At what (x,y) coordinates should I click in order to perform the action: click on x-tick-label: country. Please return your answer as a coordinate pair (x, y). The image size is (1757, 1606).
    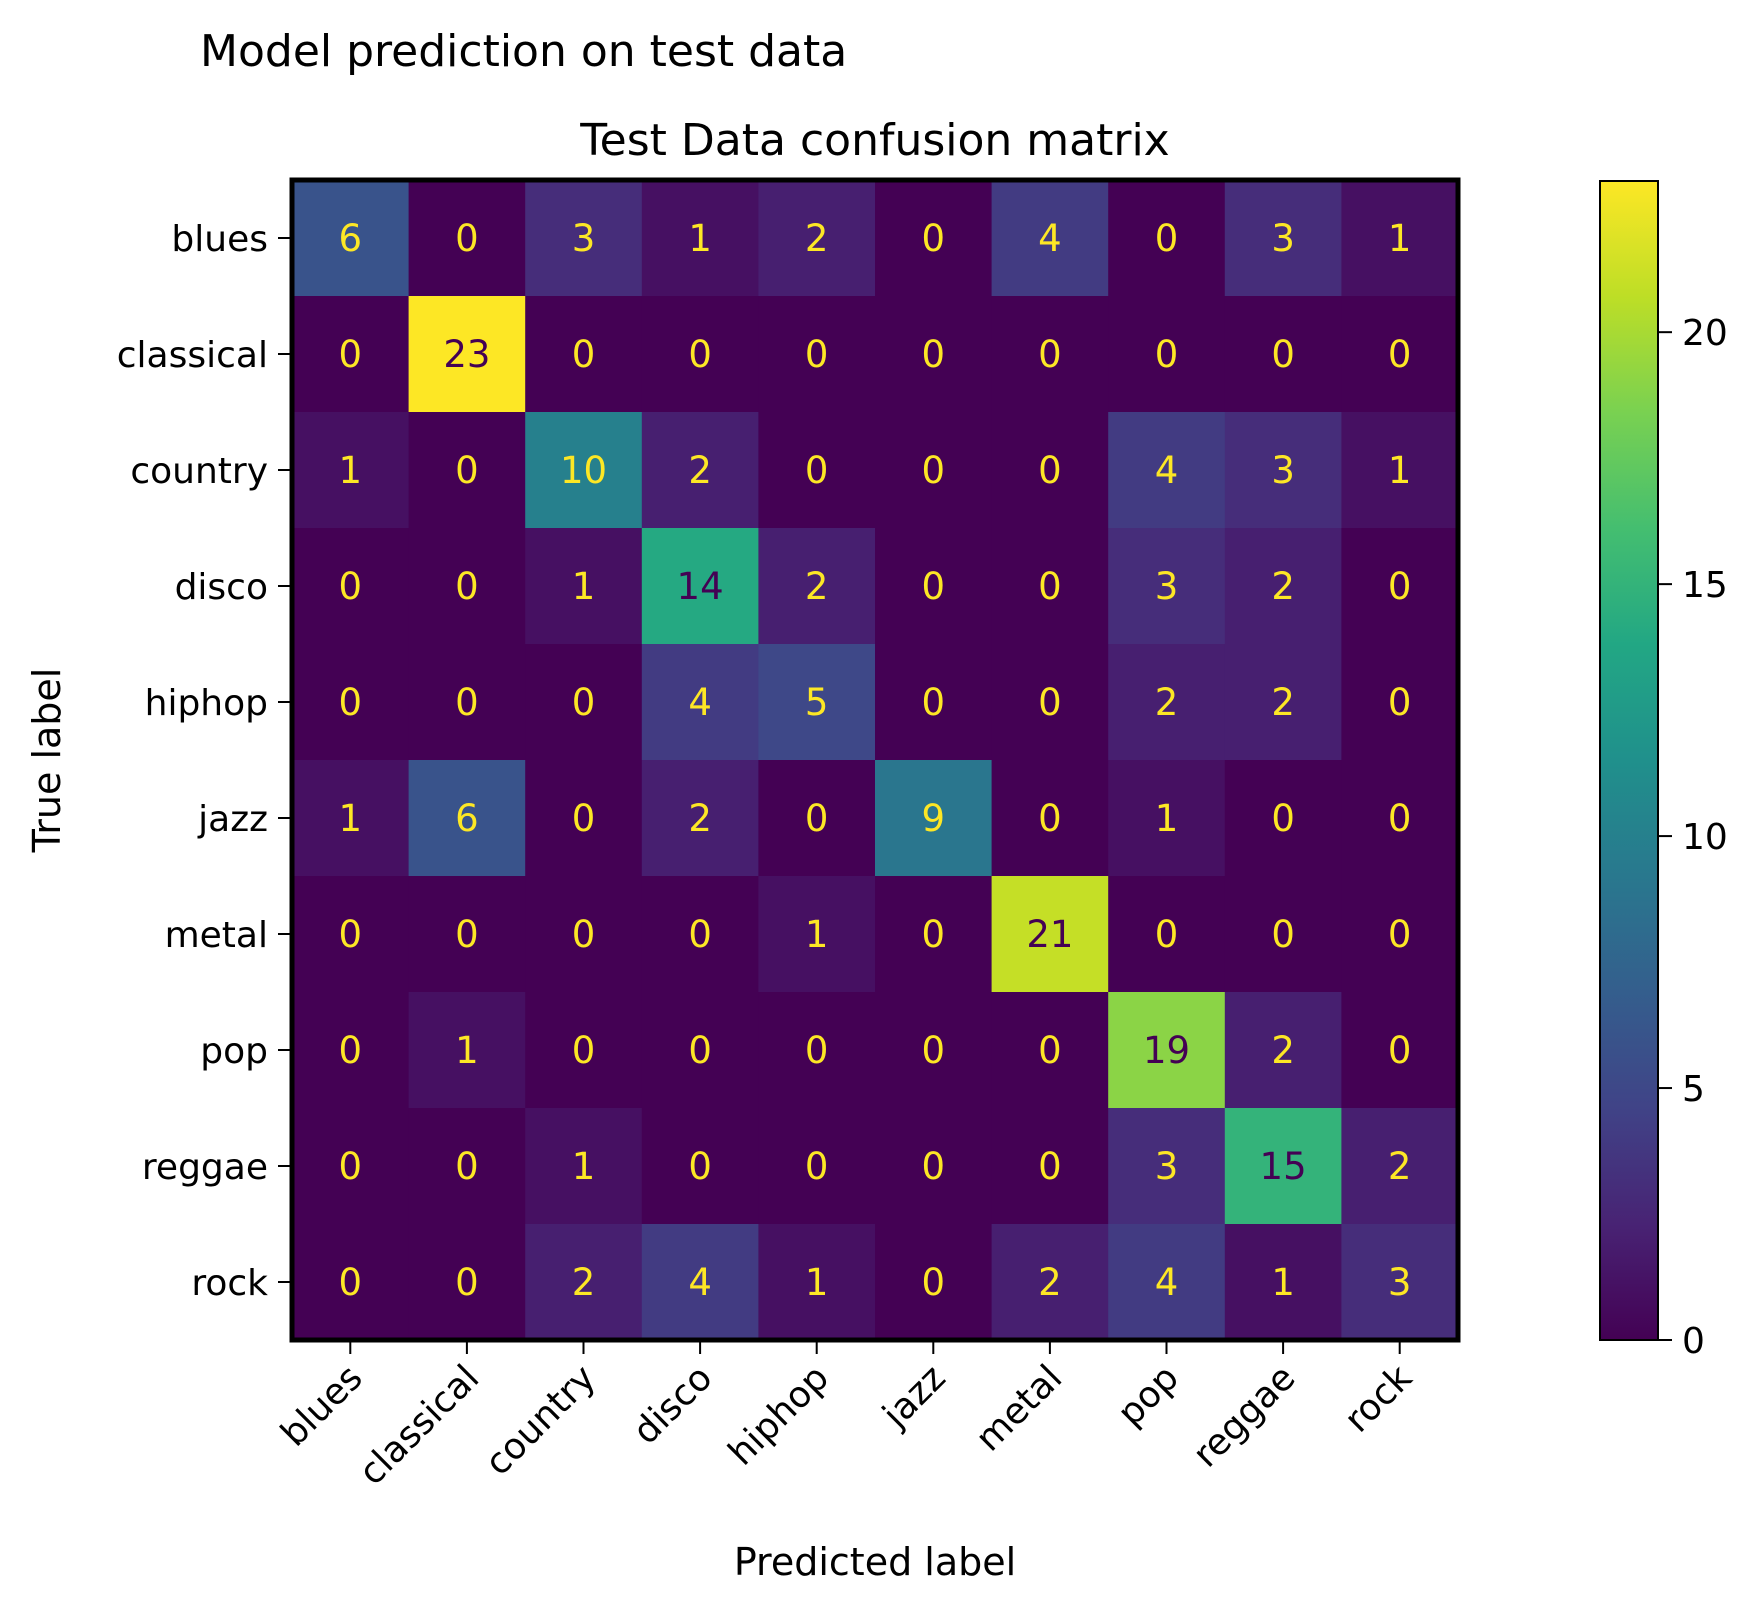
    Looking at the image, I should click on (541, 1420).